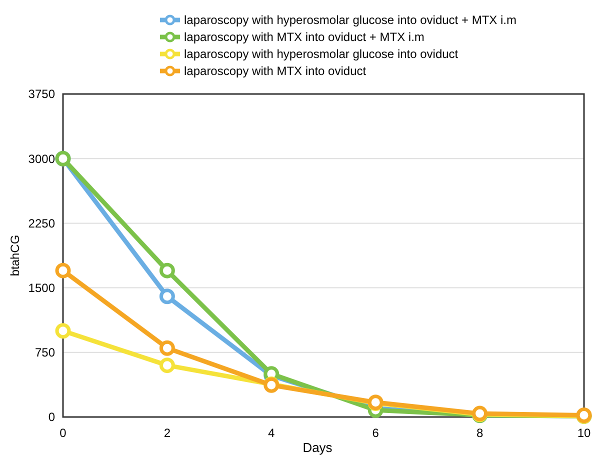 This screenshot has width=599, height=459. Describe the element at coordinates (272, 433) in the screenshot. I see `x-tick-label: 4` at that location.